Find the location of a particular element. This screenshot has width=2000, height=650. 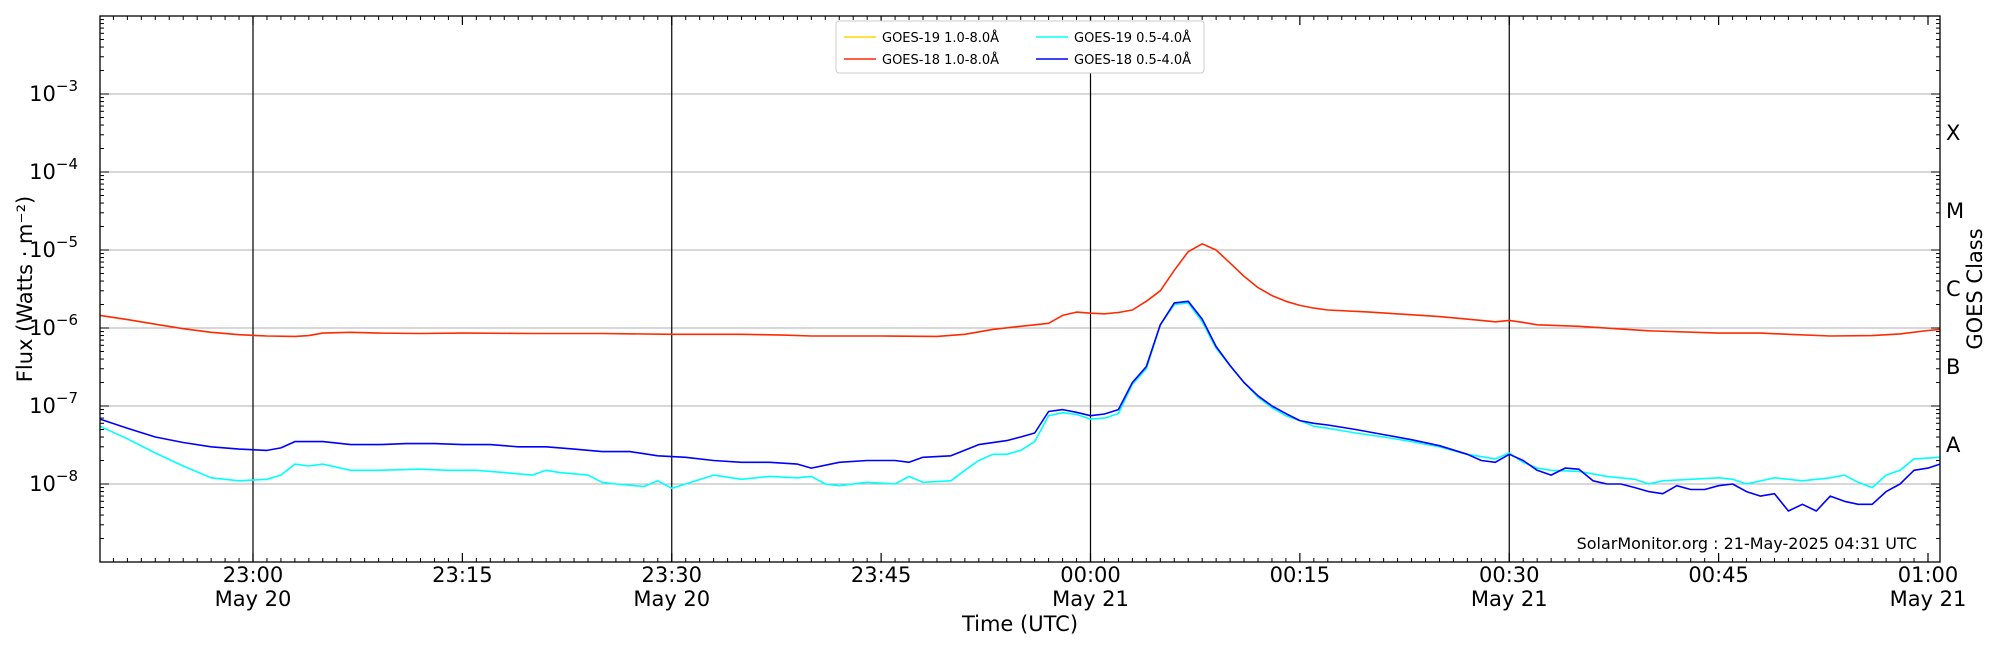

goes-class-label: B is located at coordinates (1953, 367).